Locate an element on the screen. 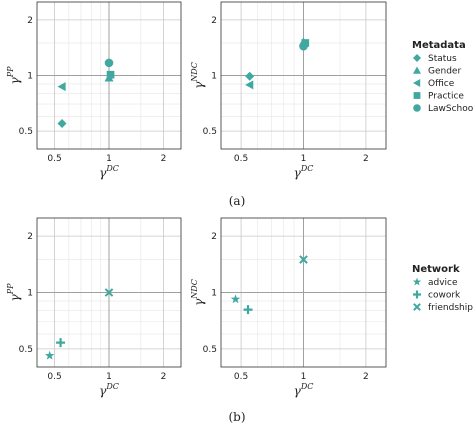  legend-label: Practice is located at coordinates (446, 97).